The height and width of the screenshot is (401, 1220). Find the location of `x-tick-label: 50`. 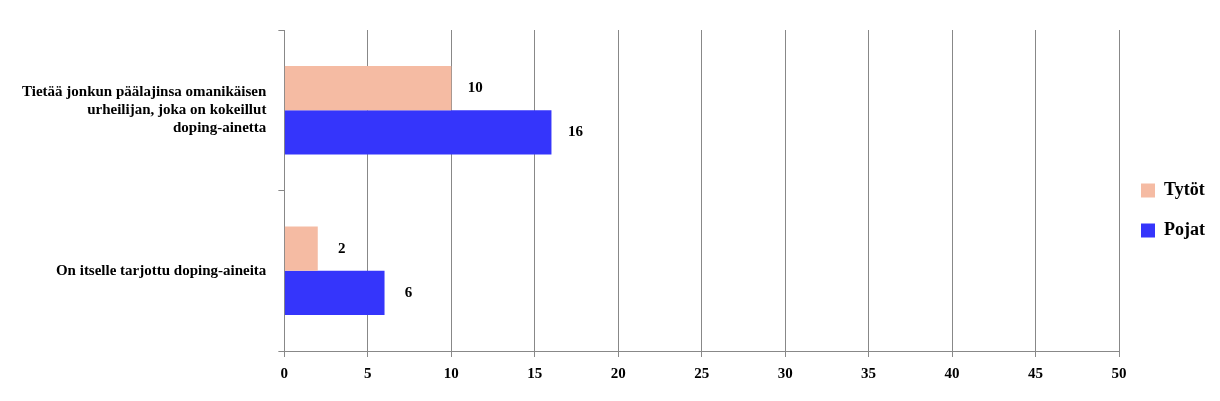

x-tick-label: 50 is located at coordinates (1119, 372).